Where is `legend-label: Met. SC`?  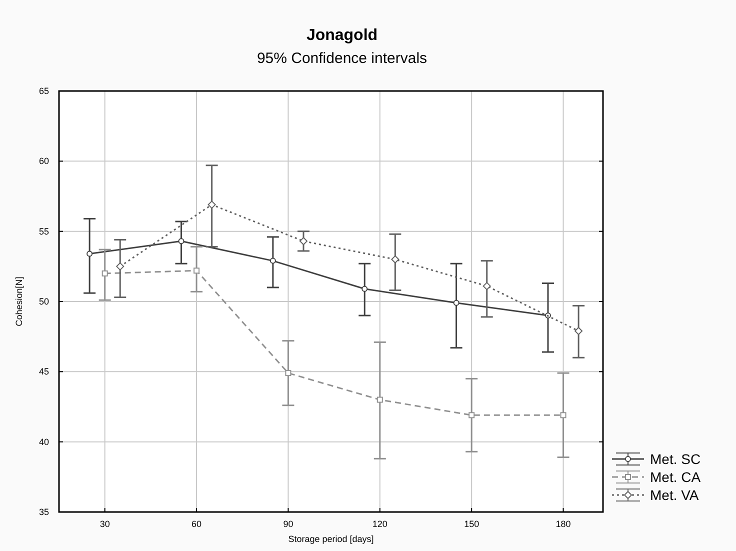 legend-label: Met. SC is located at coordinates (675, 459).